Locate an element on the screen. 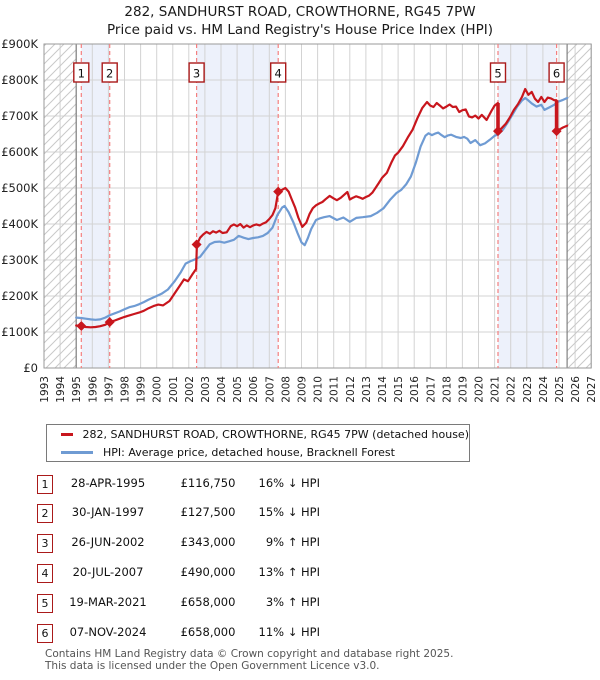 The width and height of the screenshot is (600, 680). sale-row-price: £658,000 is located at coordinates (208, 601).